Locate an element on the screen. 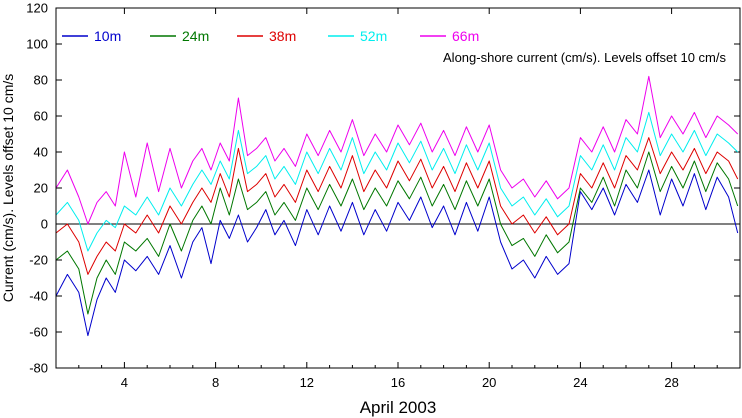 Image resolution: width=742 pixels, height=418 pixels. legend-label-10m: 10m is located at coordinates (107, 36).